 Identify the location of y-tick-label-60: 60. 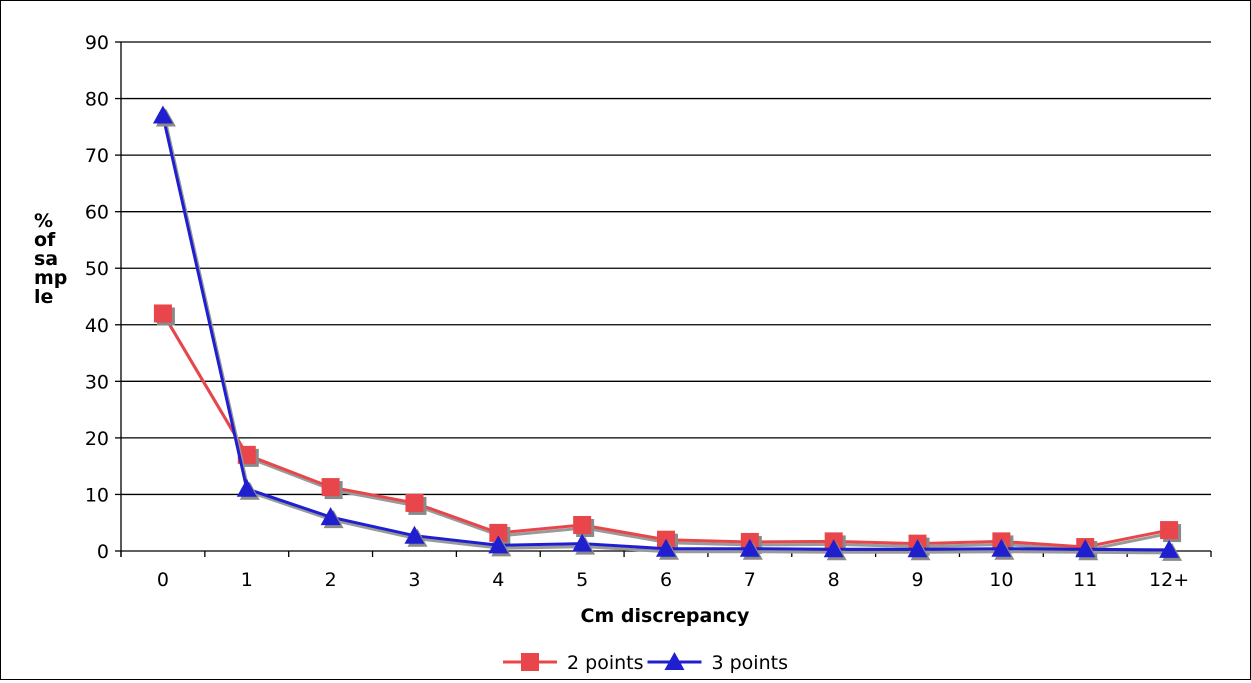
(97, 213).